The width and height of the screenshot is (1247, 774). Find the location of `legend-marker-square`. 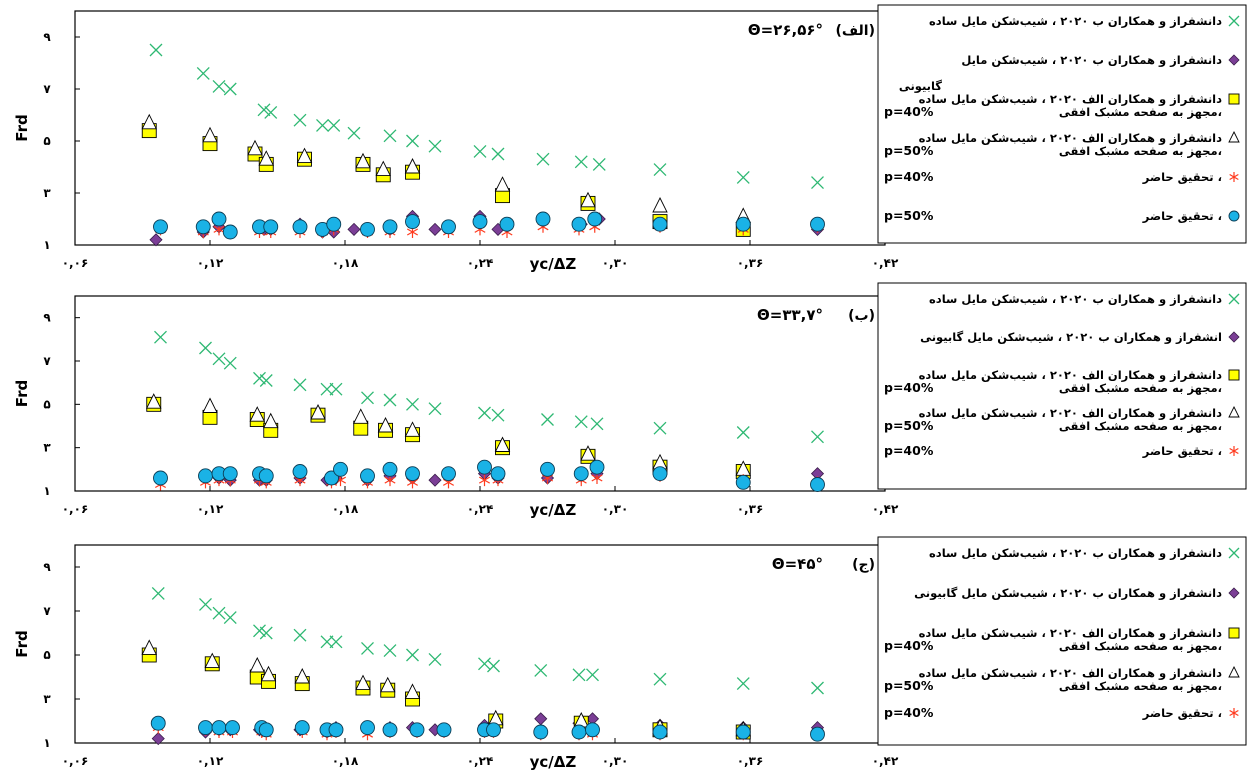

legend-marker-square is located at coordinates (1234, 633).